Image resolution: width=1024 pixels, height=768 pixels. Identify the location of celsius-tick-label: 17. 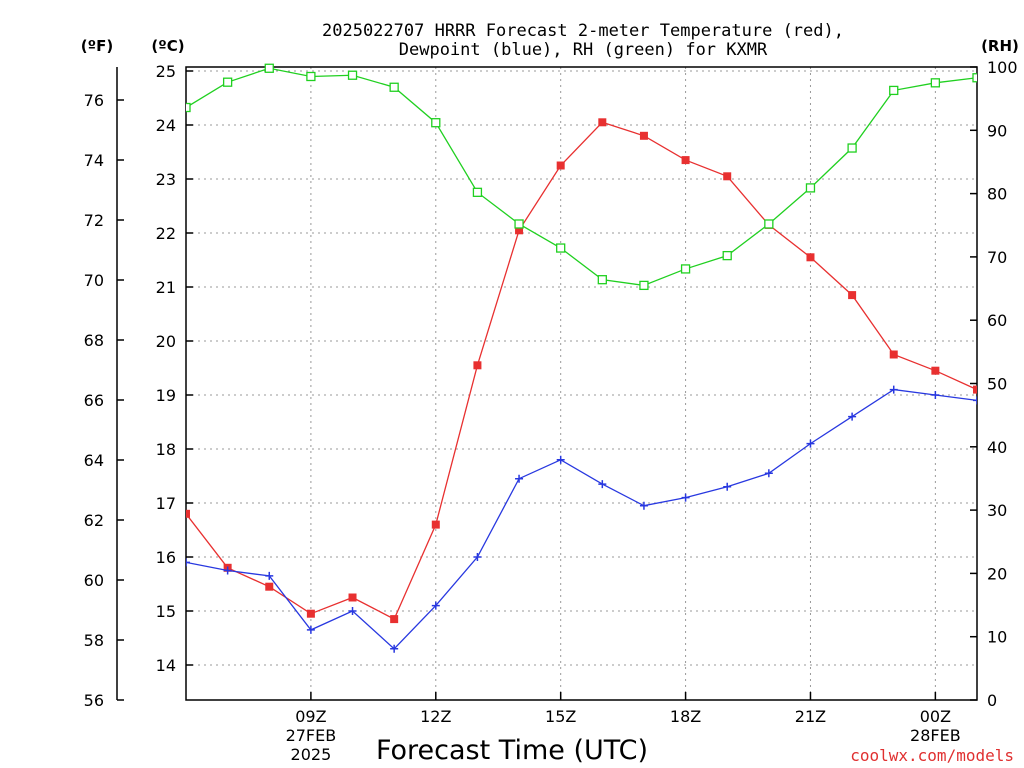
(166, 503).